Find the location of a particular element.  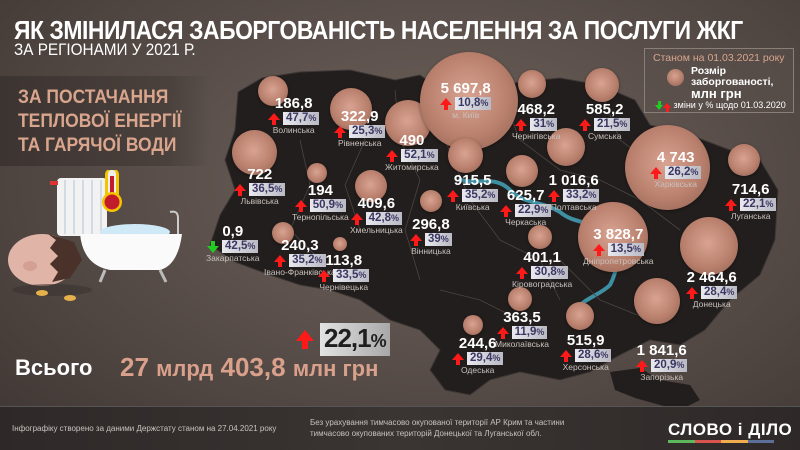

region-value: 585,2 is located at coordinates (604, 109).